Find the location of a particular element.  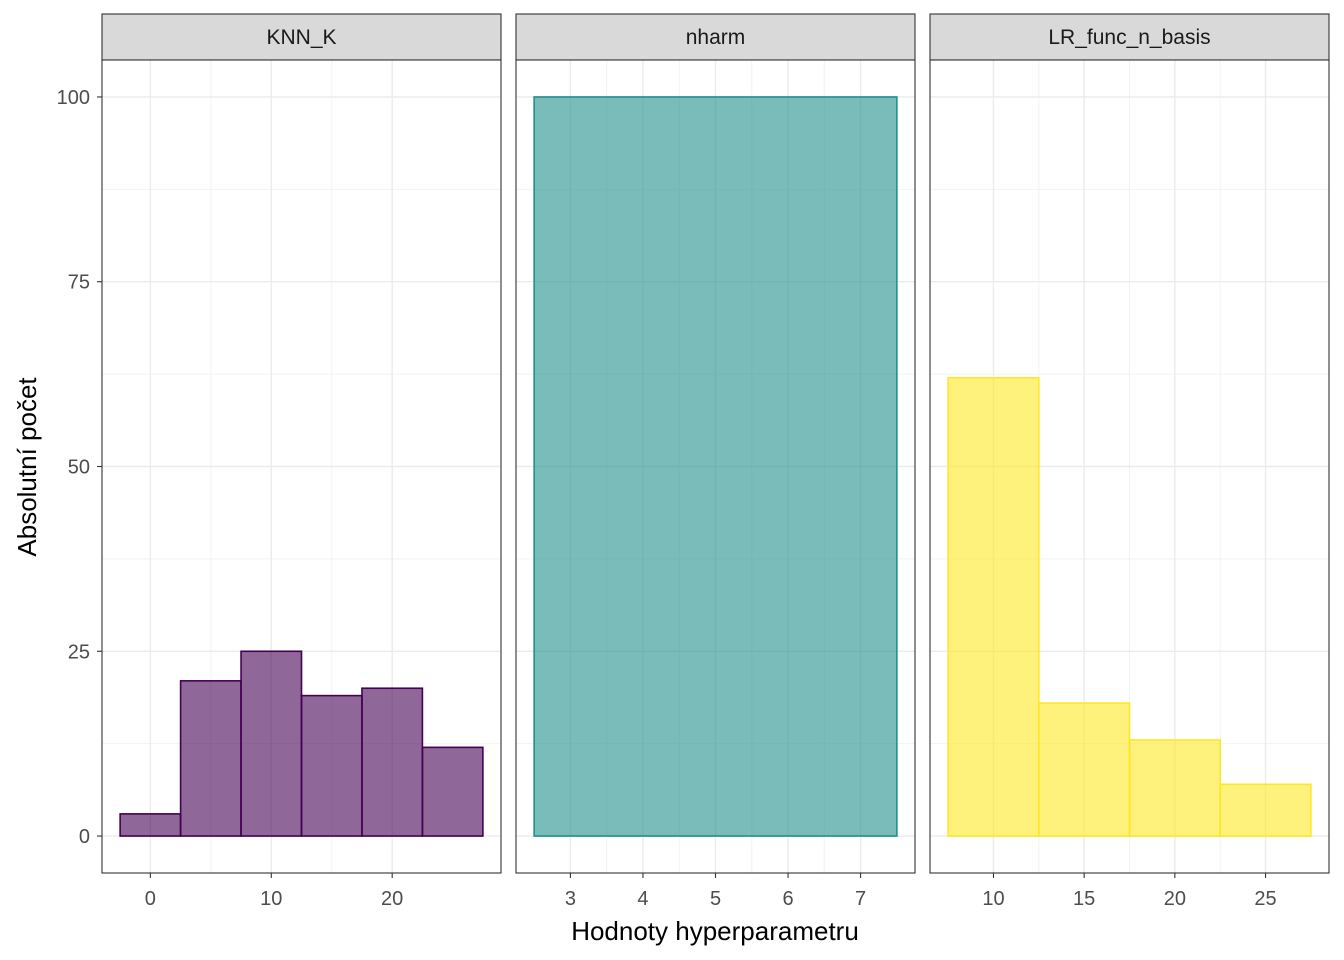

x-tick-label: 4 is located at coordinates (642, 899).